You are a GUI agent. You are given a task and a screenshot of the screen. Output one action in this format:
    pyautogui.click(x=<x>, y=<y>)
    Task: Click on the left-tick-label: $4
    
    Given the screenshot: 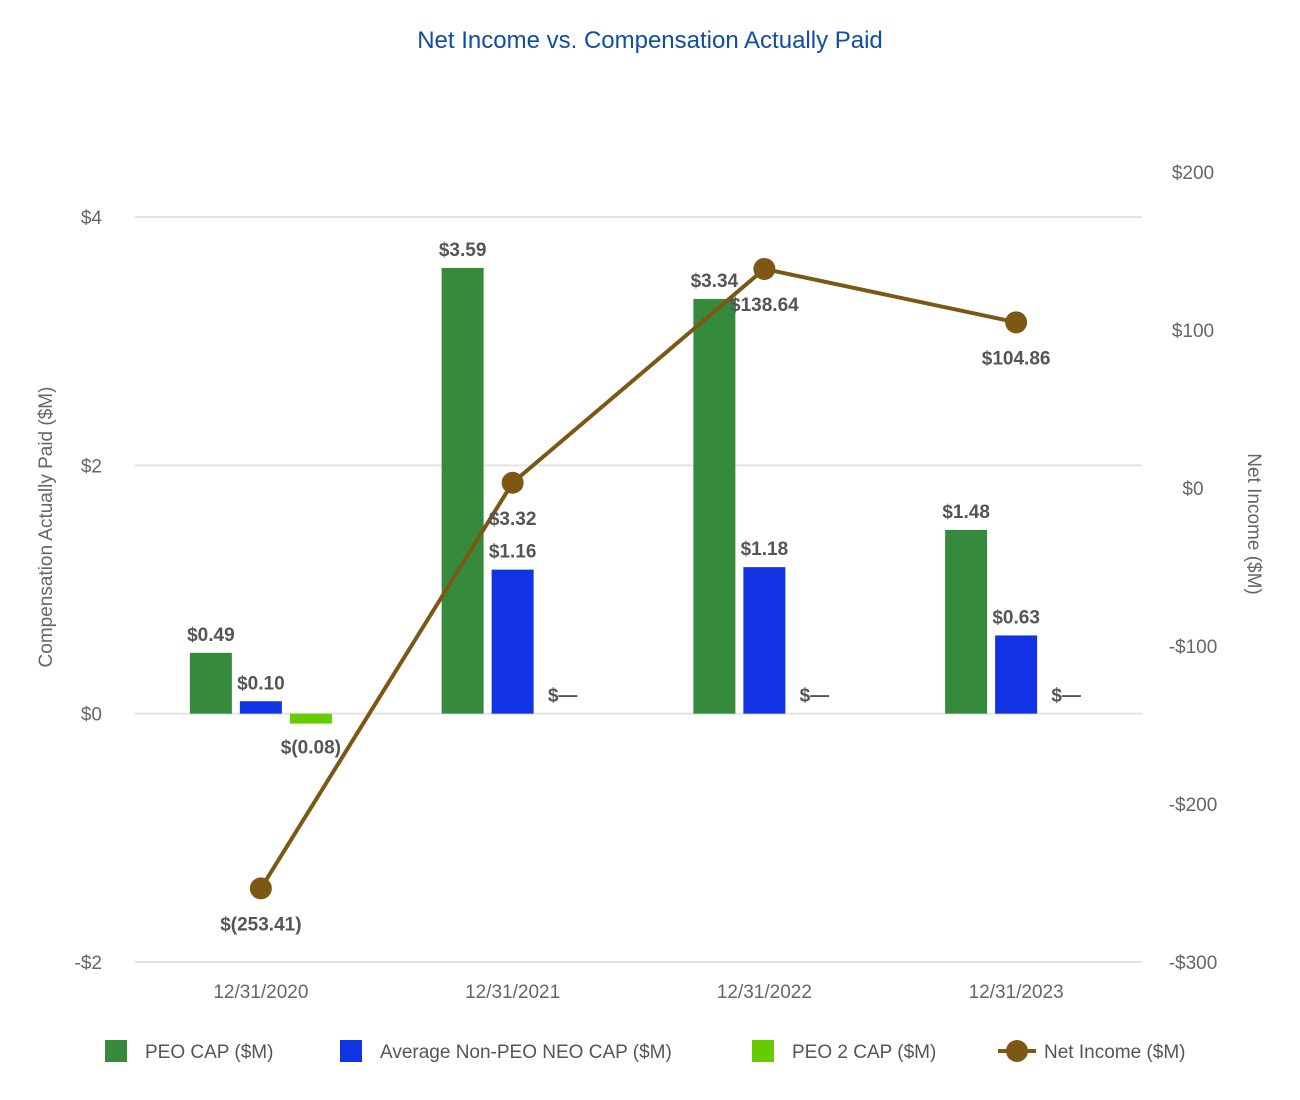 What is the action you would take?
    pyautogui.click(x=92, y=218)
    